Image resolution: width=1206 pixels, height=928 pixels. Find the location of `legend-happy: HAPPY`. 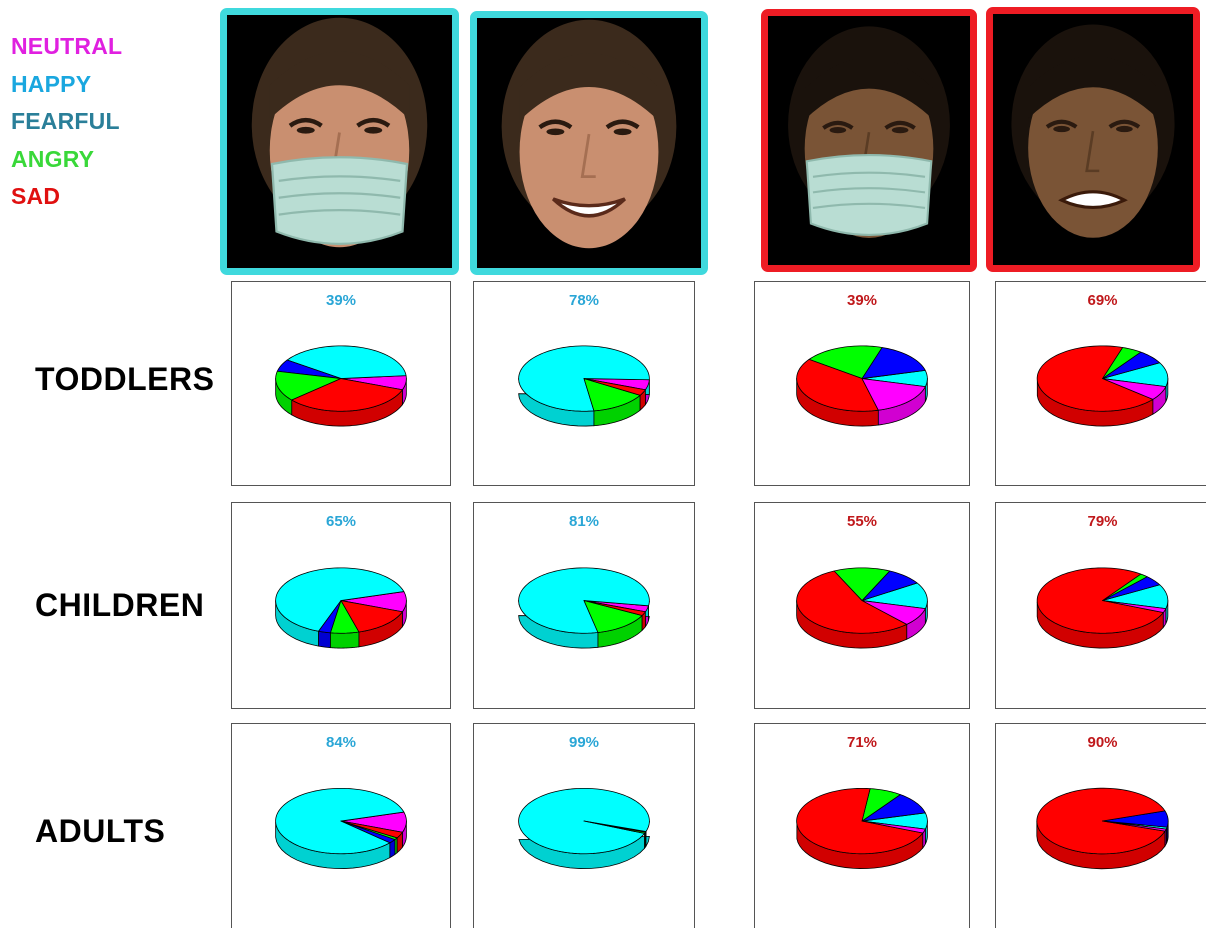

legend-happy: HAPPY is located at coordinates (51, 83).